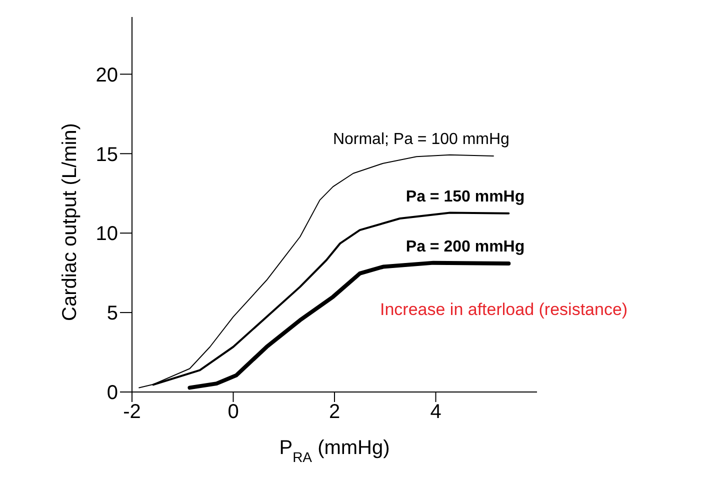 This screenshot has height=502, width=704. Describe the element at coordinates (436, 412) in the screenshot. I see `x-tick-label: 4` at that location.